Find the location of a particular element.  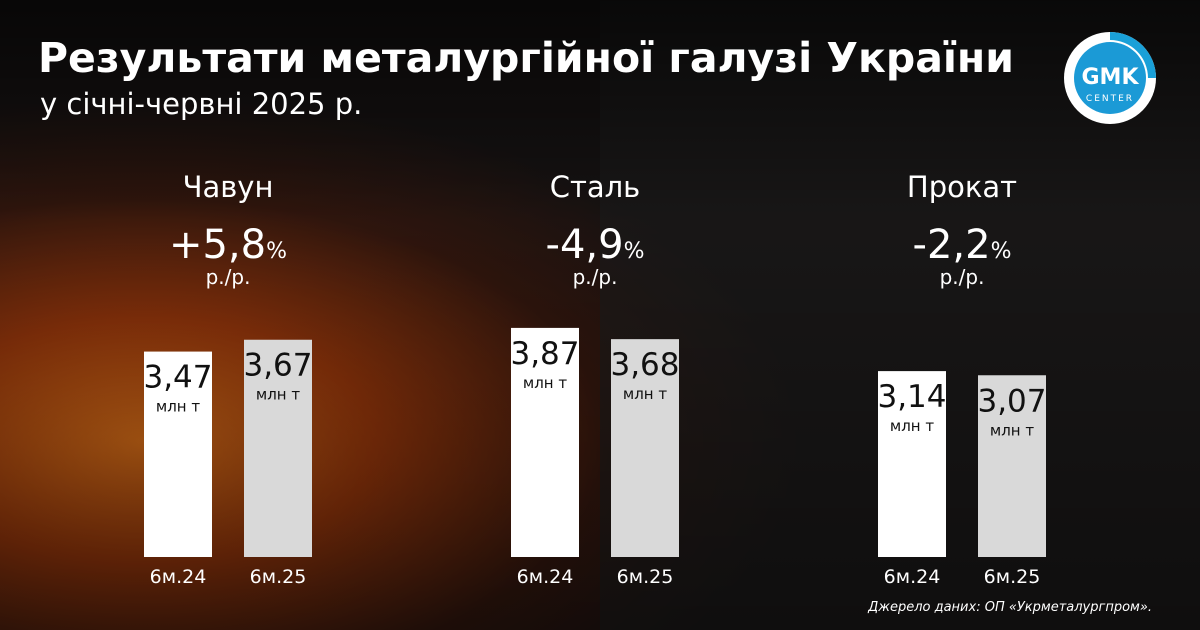

logo-sub: CENTER is located at coordinates (1110, 99).